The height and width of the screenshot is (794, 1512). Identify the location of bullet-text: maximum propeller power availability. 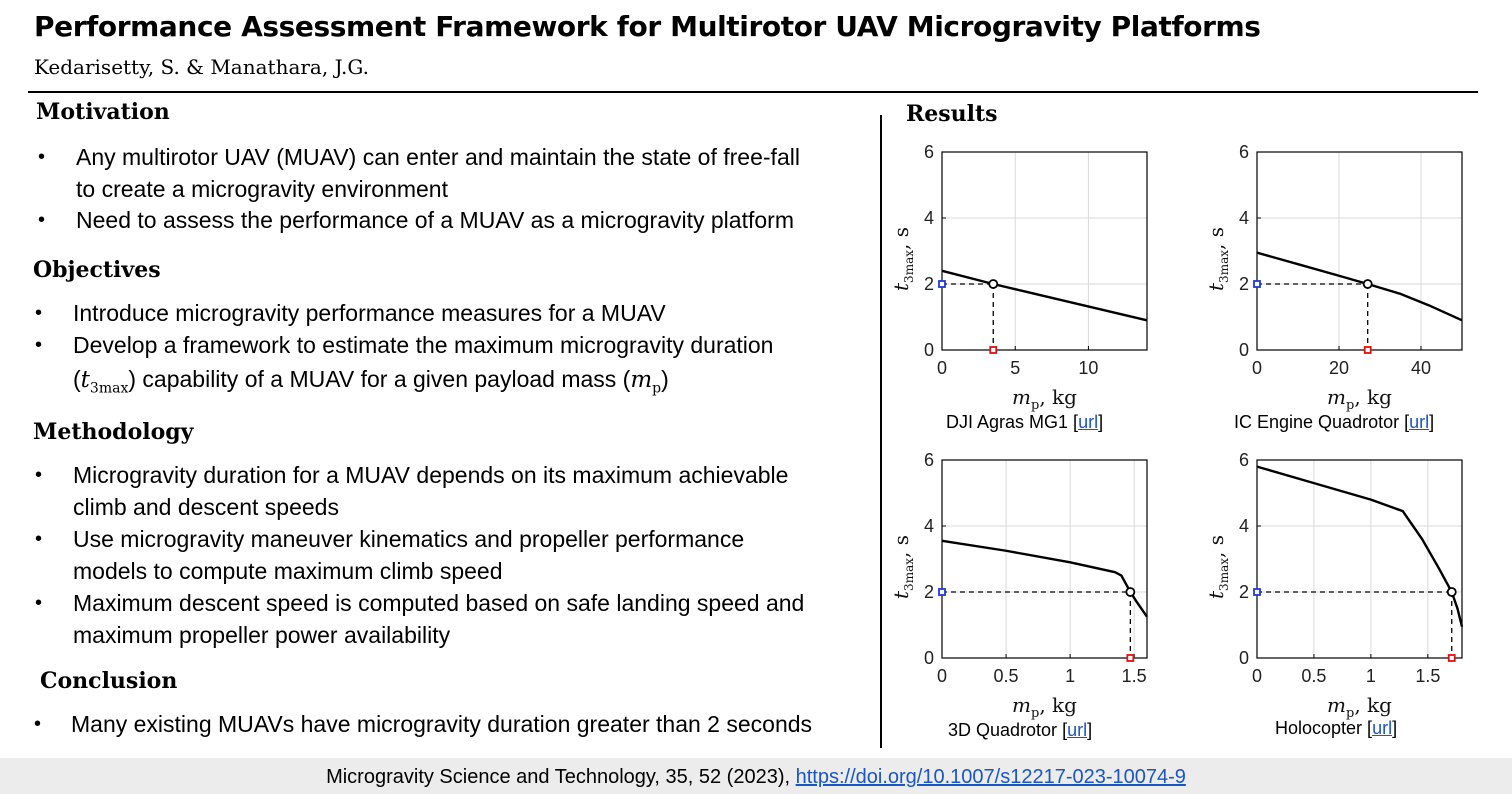
(262, 635).